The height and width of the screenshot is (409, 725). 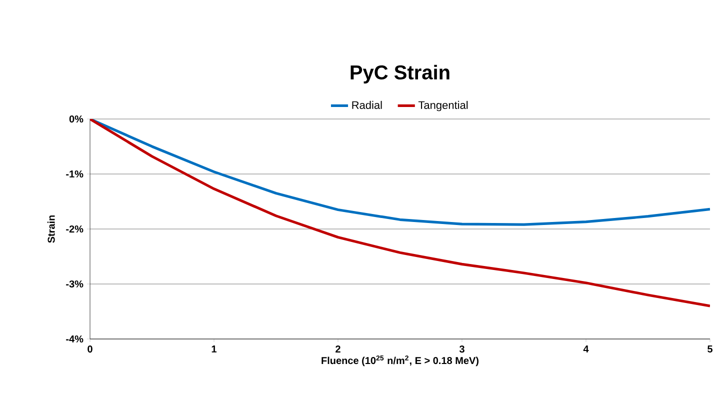 What do you see at coordinates (443, 106) in the screenshot?
I see `legend-label: Tangential` at bounding box center [443, 106].